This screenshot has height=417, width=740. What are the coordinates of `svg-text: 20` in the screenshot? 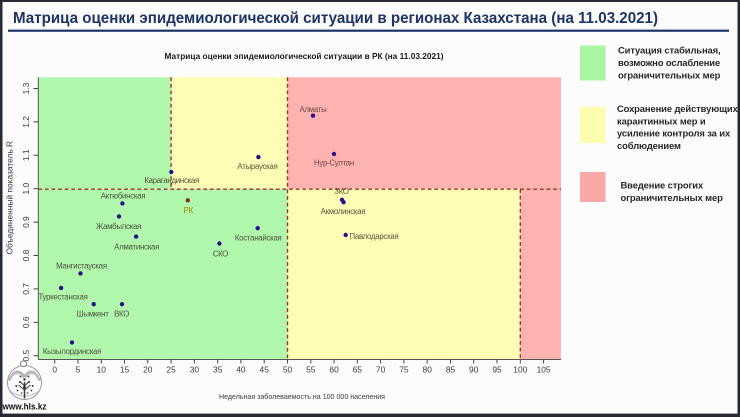 It's located at (148, 370).